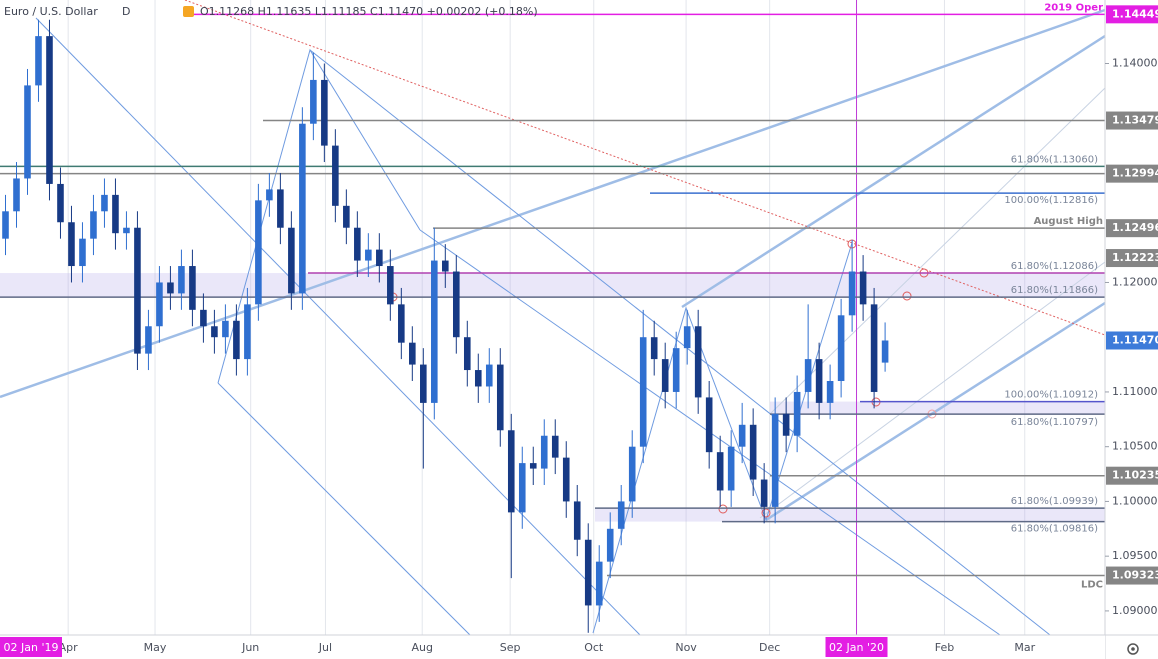  Describe the element at coordinates (1054, 290) in the screenshot. I see `fib-level-label: 61.80%(1.11866)` at that location.